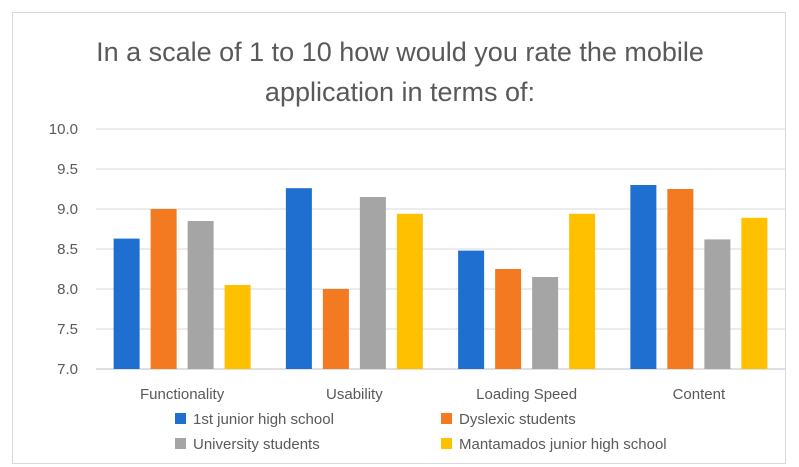  I want to click on legend-label: Dyslexic students, so click(517, 419).